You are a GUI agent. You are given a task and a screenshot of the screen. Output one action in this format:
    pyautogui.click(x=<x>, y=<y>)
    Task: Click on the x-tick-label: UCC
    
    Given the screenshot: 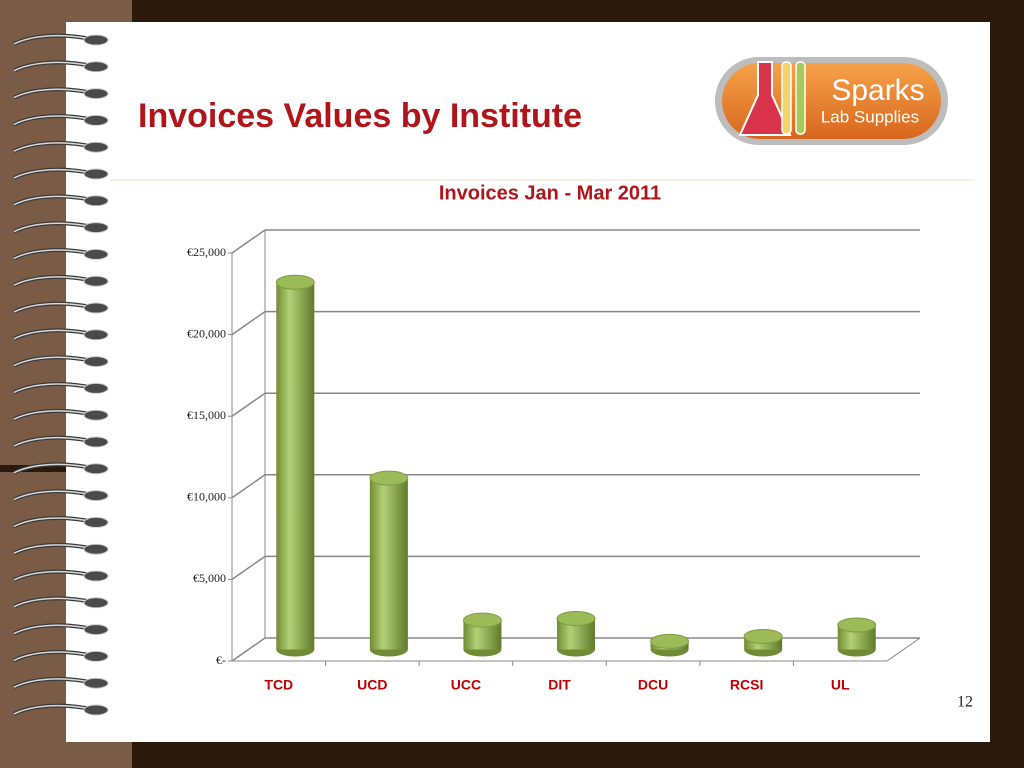 What is the action you would take?
    pyautogui.click(x=466, y=685)
    